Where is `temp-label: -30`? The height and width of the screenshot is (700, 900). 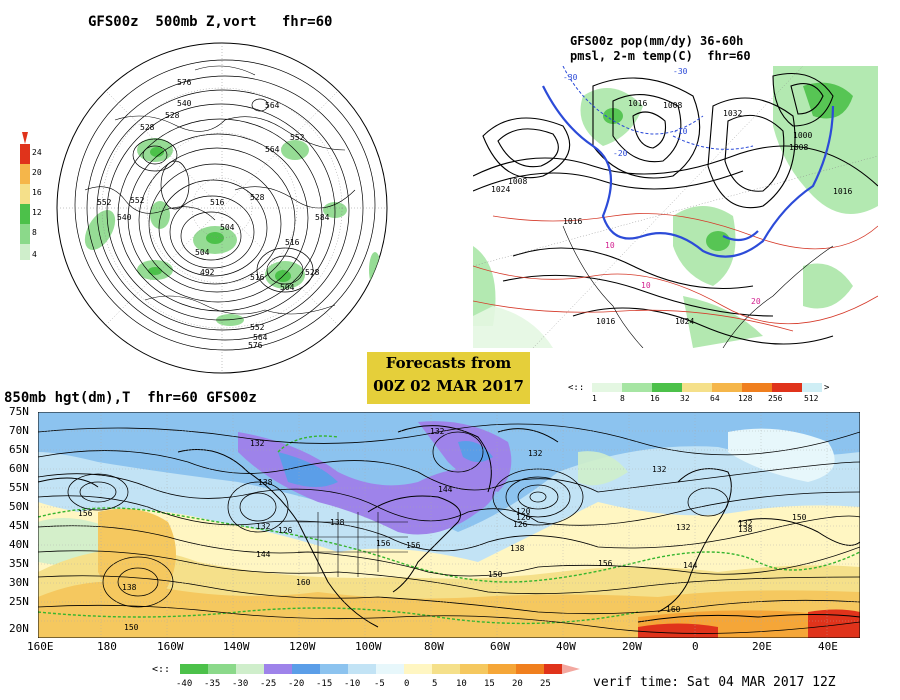
temp-label: -30 is located at coordinates (680, 71).